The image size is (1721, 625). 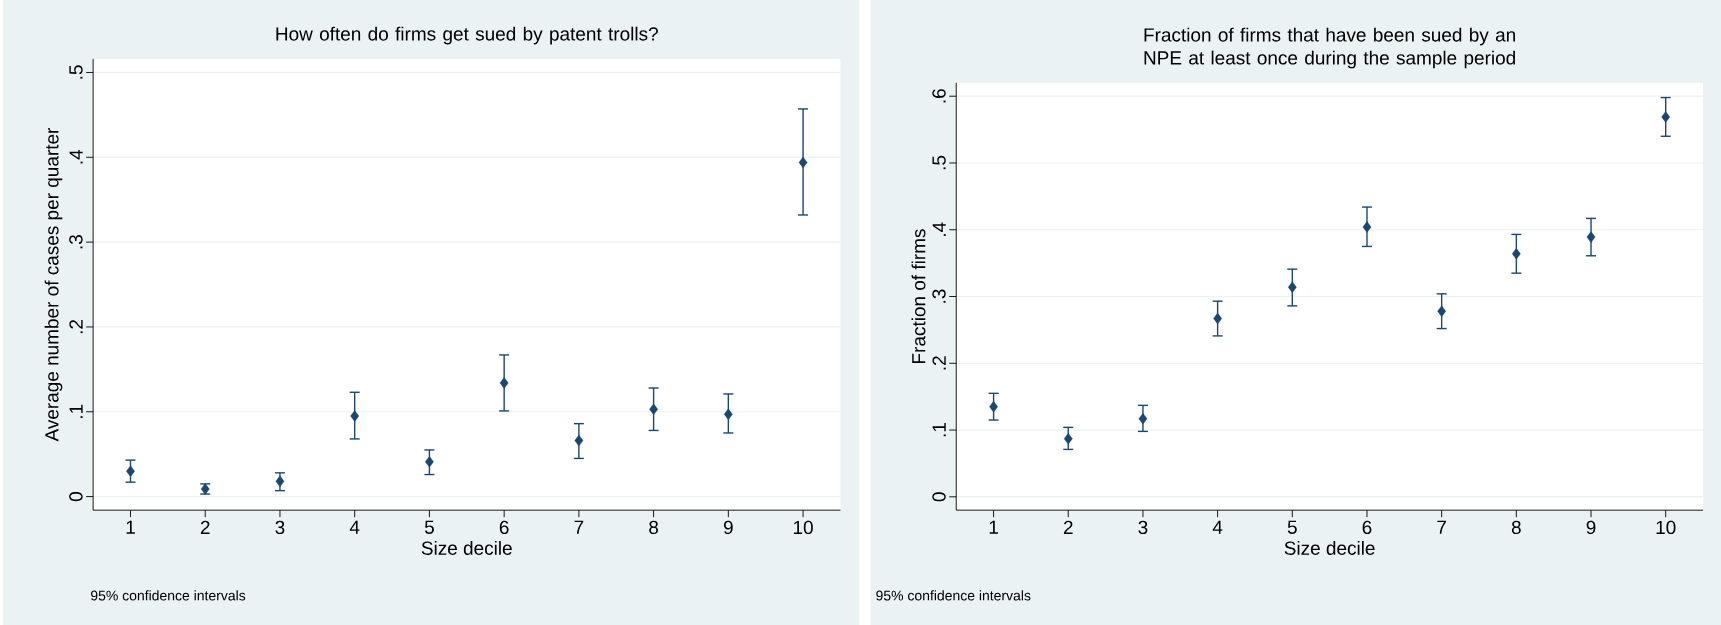 What do you see at coordinates (53, 284) in the screenshot?
I see `y-axis-title: Average number of cases per quarter` at bounding box center [53, 284].